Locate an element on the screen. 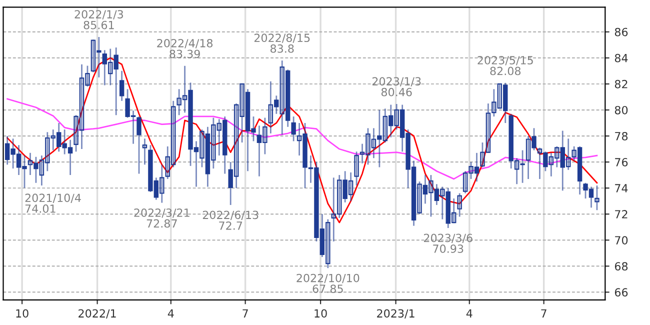 The image size is (650, 325). annotation: 2022/3/21 72.87 is located at coordinates (162, 218).